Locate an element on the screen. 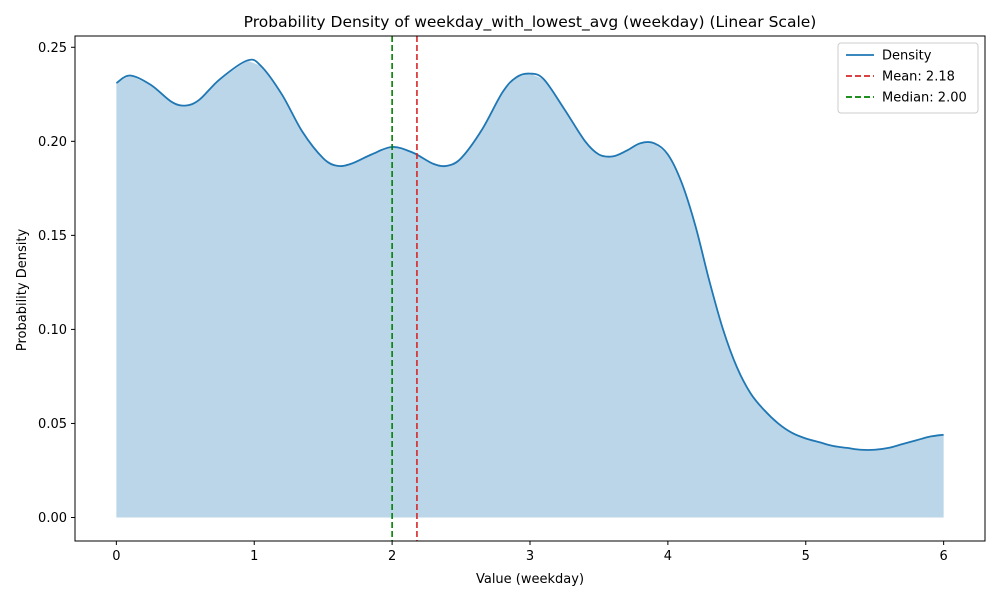 The height and width of the screenshot is (600, 1000). y-axis-title: Probability Density is located at coordinates (22, 290).